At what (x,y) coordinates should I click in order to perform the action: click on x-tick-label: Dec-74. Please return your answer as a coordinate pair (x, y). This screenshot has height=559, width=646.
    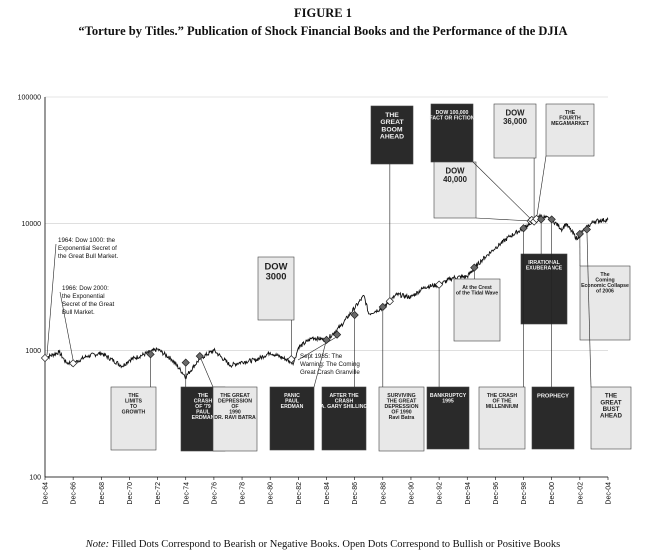
    Looking at the image, I should click on (186, 493).